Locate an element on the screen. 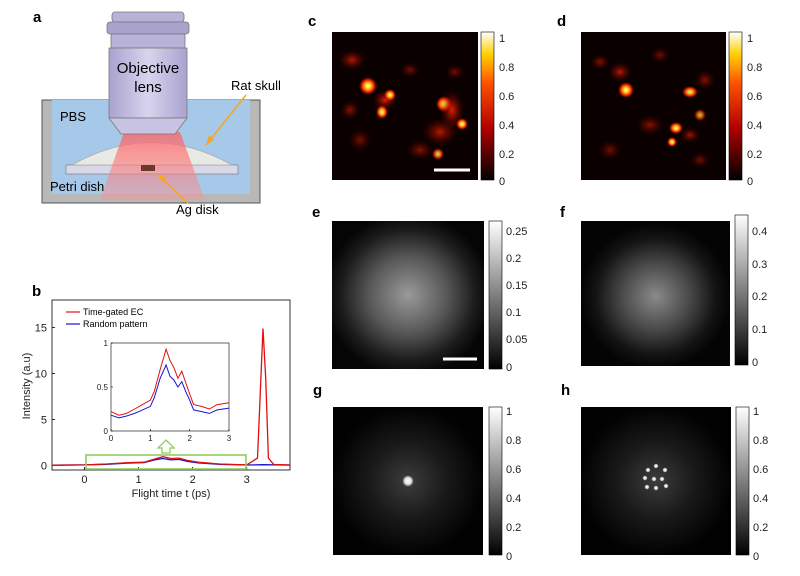  image-panel-c: 1 0.8 0.6 0.4 0.2 0 is located at coordinates (423, 109).